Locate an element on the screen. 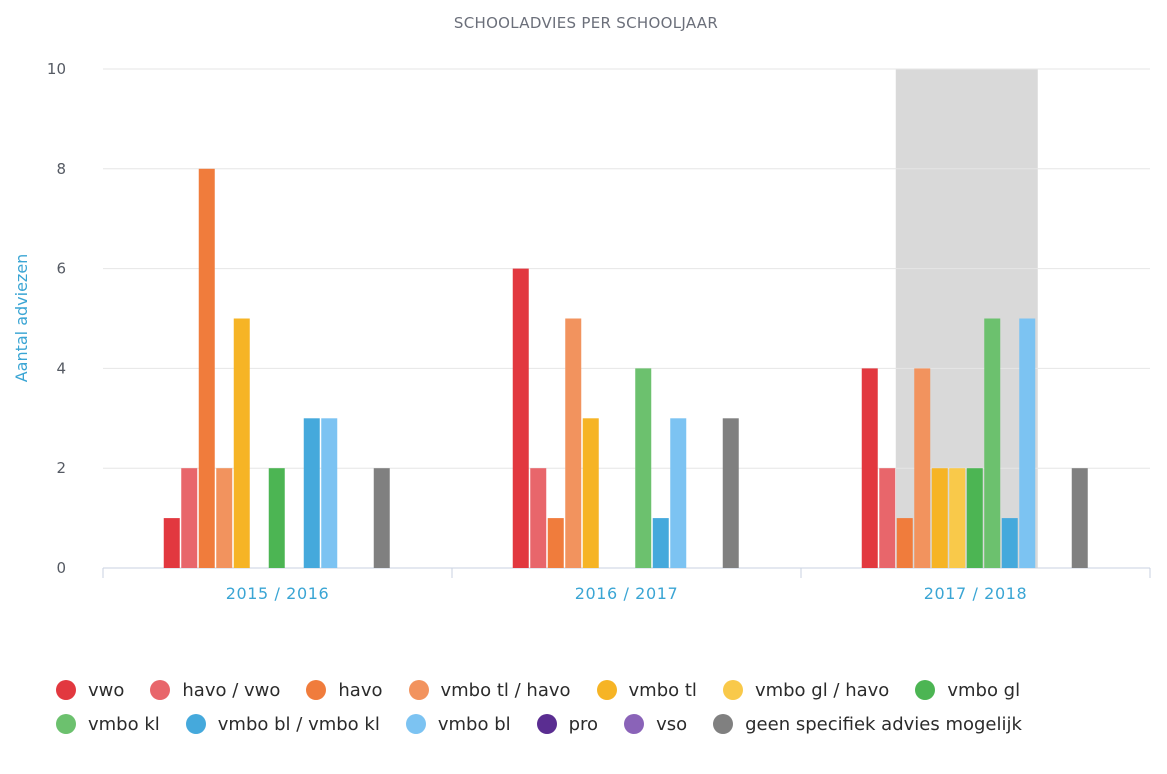  legend-label: havo / vwo is located at coordinates (231, 690).